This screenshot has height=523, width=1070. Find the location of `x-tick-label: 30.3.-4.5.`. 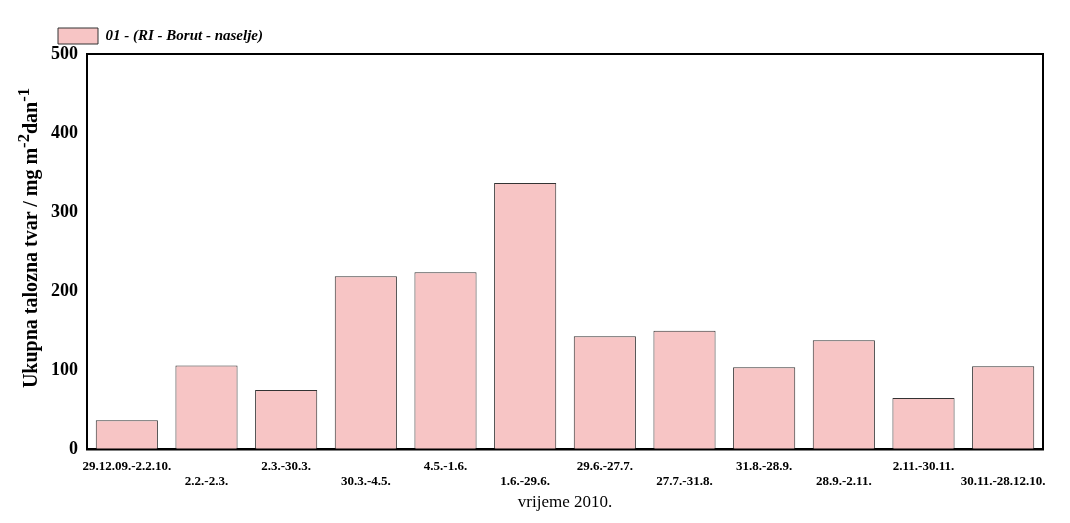

x-tick-label: 30.3.-4.5. is located at coordinates (365, 481).